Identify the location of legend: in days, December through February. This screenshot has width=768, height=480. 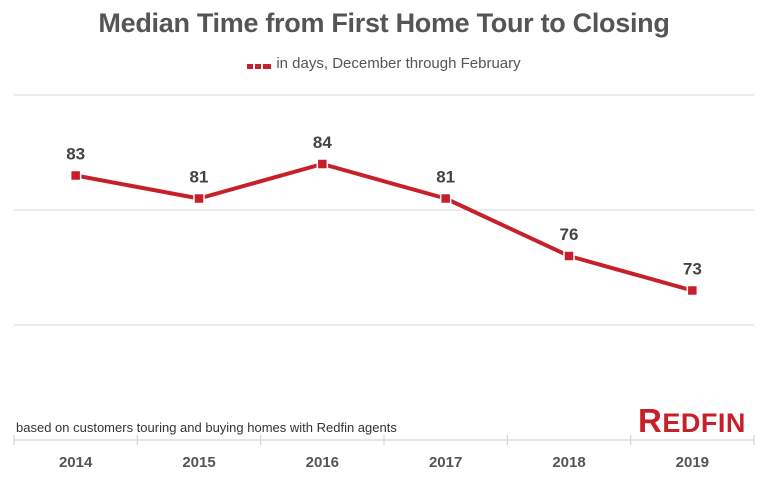
(384, 64).